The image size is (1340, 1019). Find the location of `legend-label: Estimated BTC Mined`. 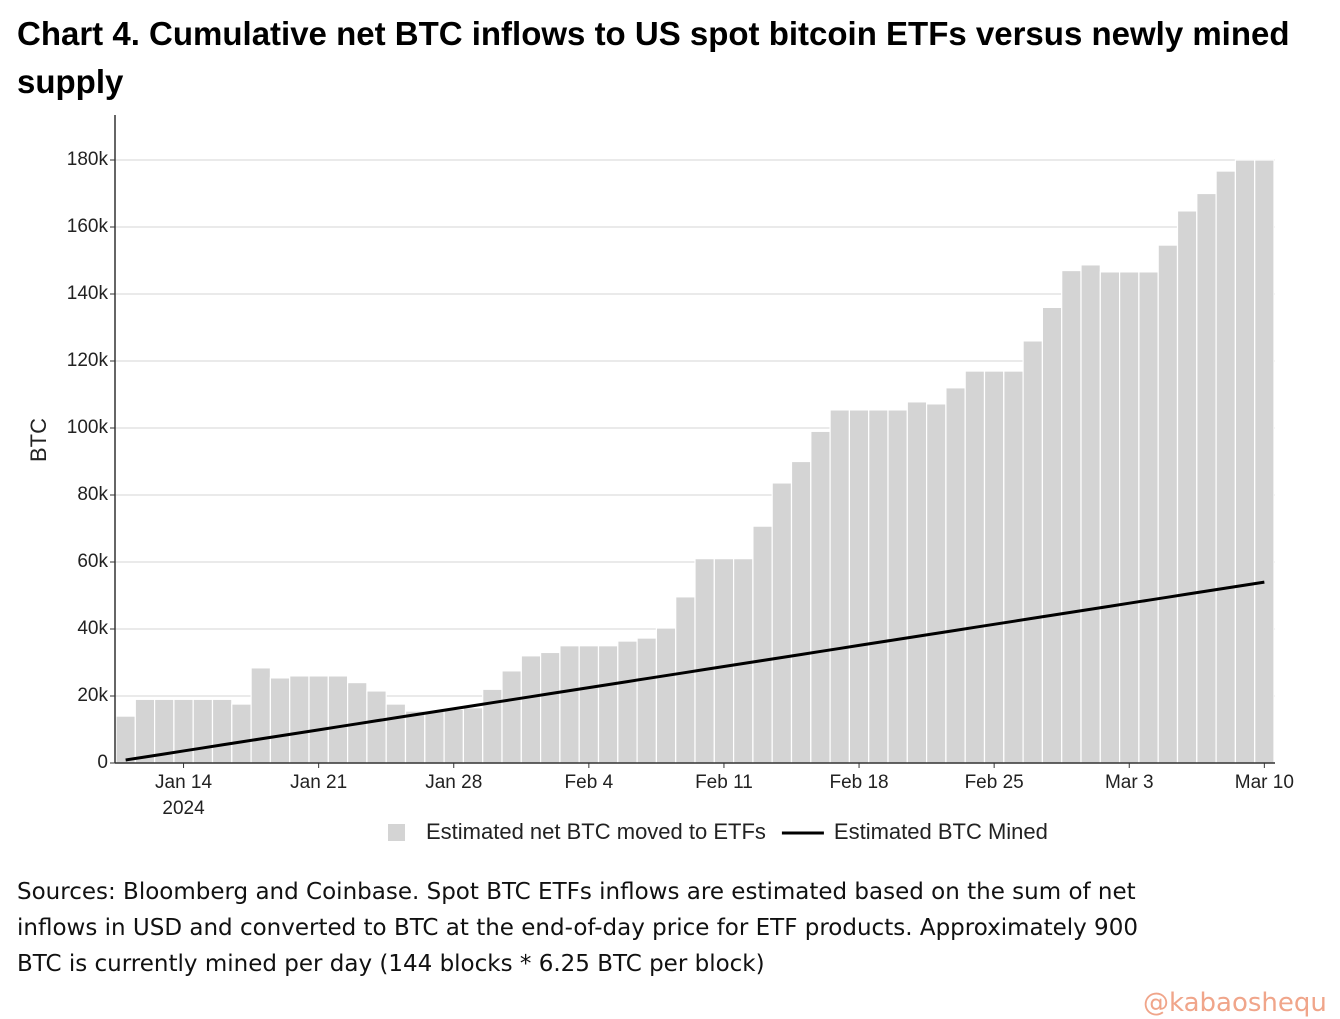

legend-label: Estimated BTC Mined is located at coordinates (941, 831).